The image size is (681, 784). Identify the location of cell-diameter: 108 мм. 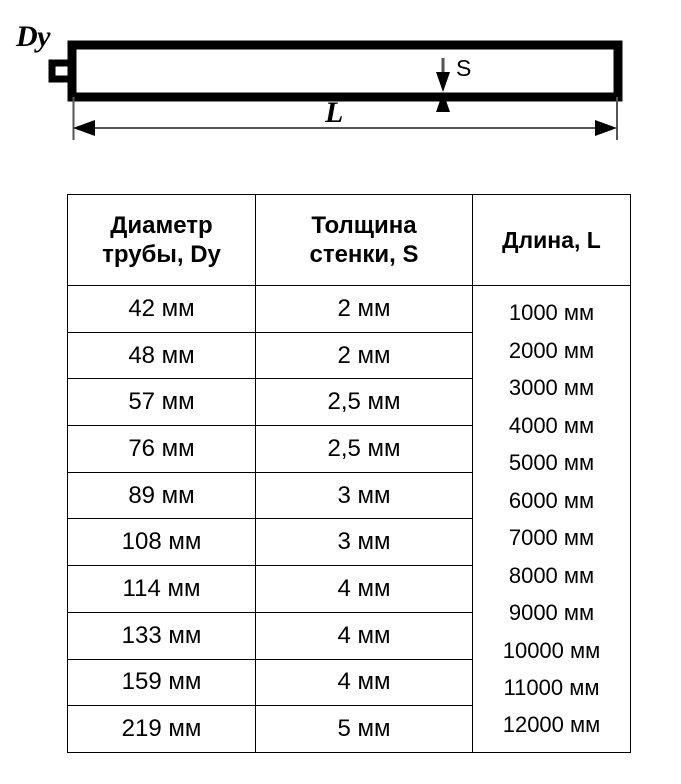
(161, 542).